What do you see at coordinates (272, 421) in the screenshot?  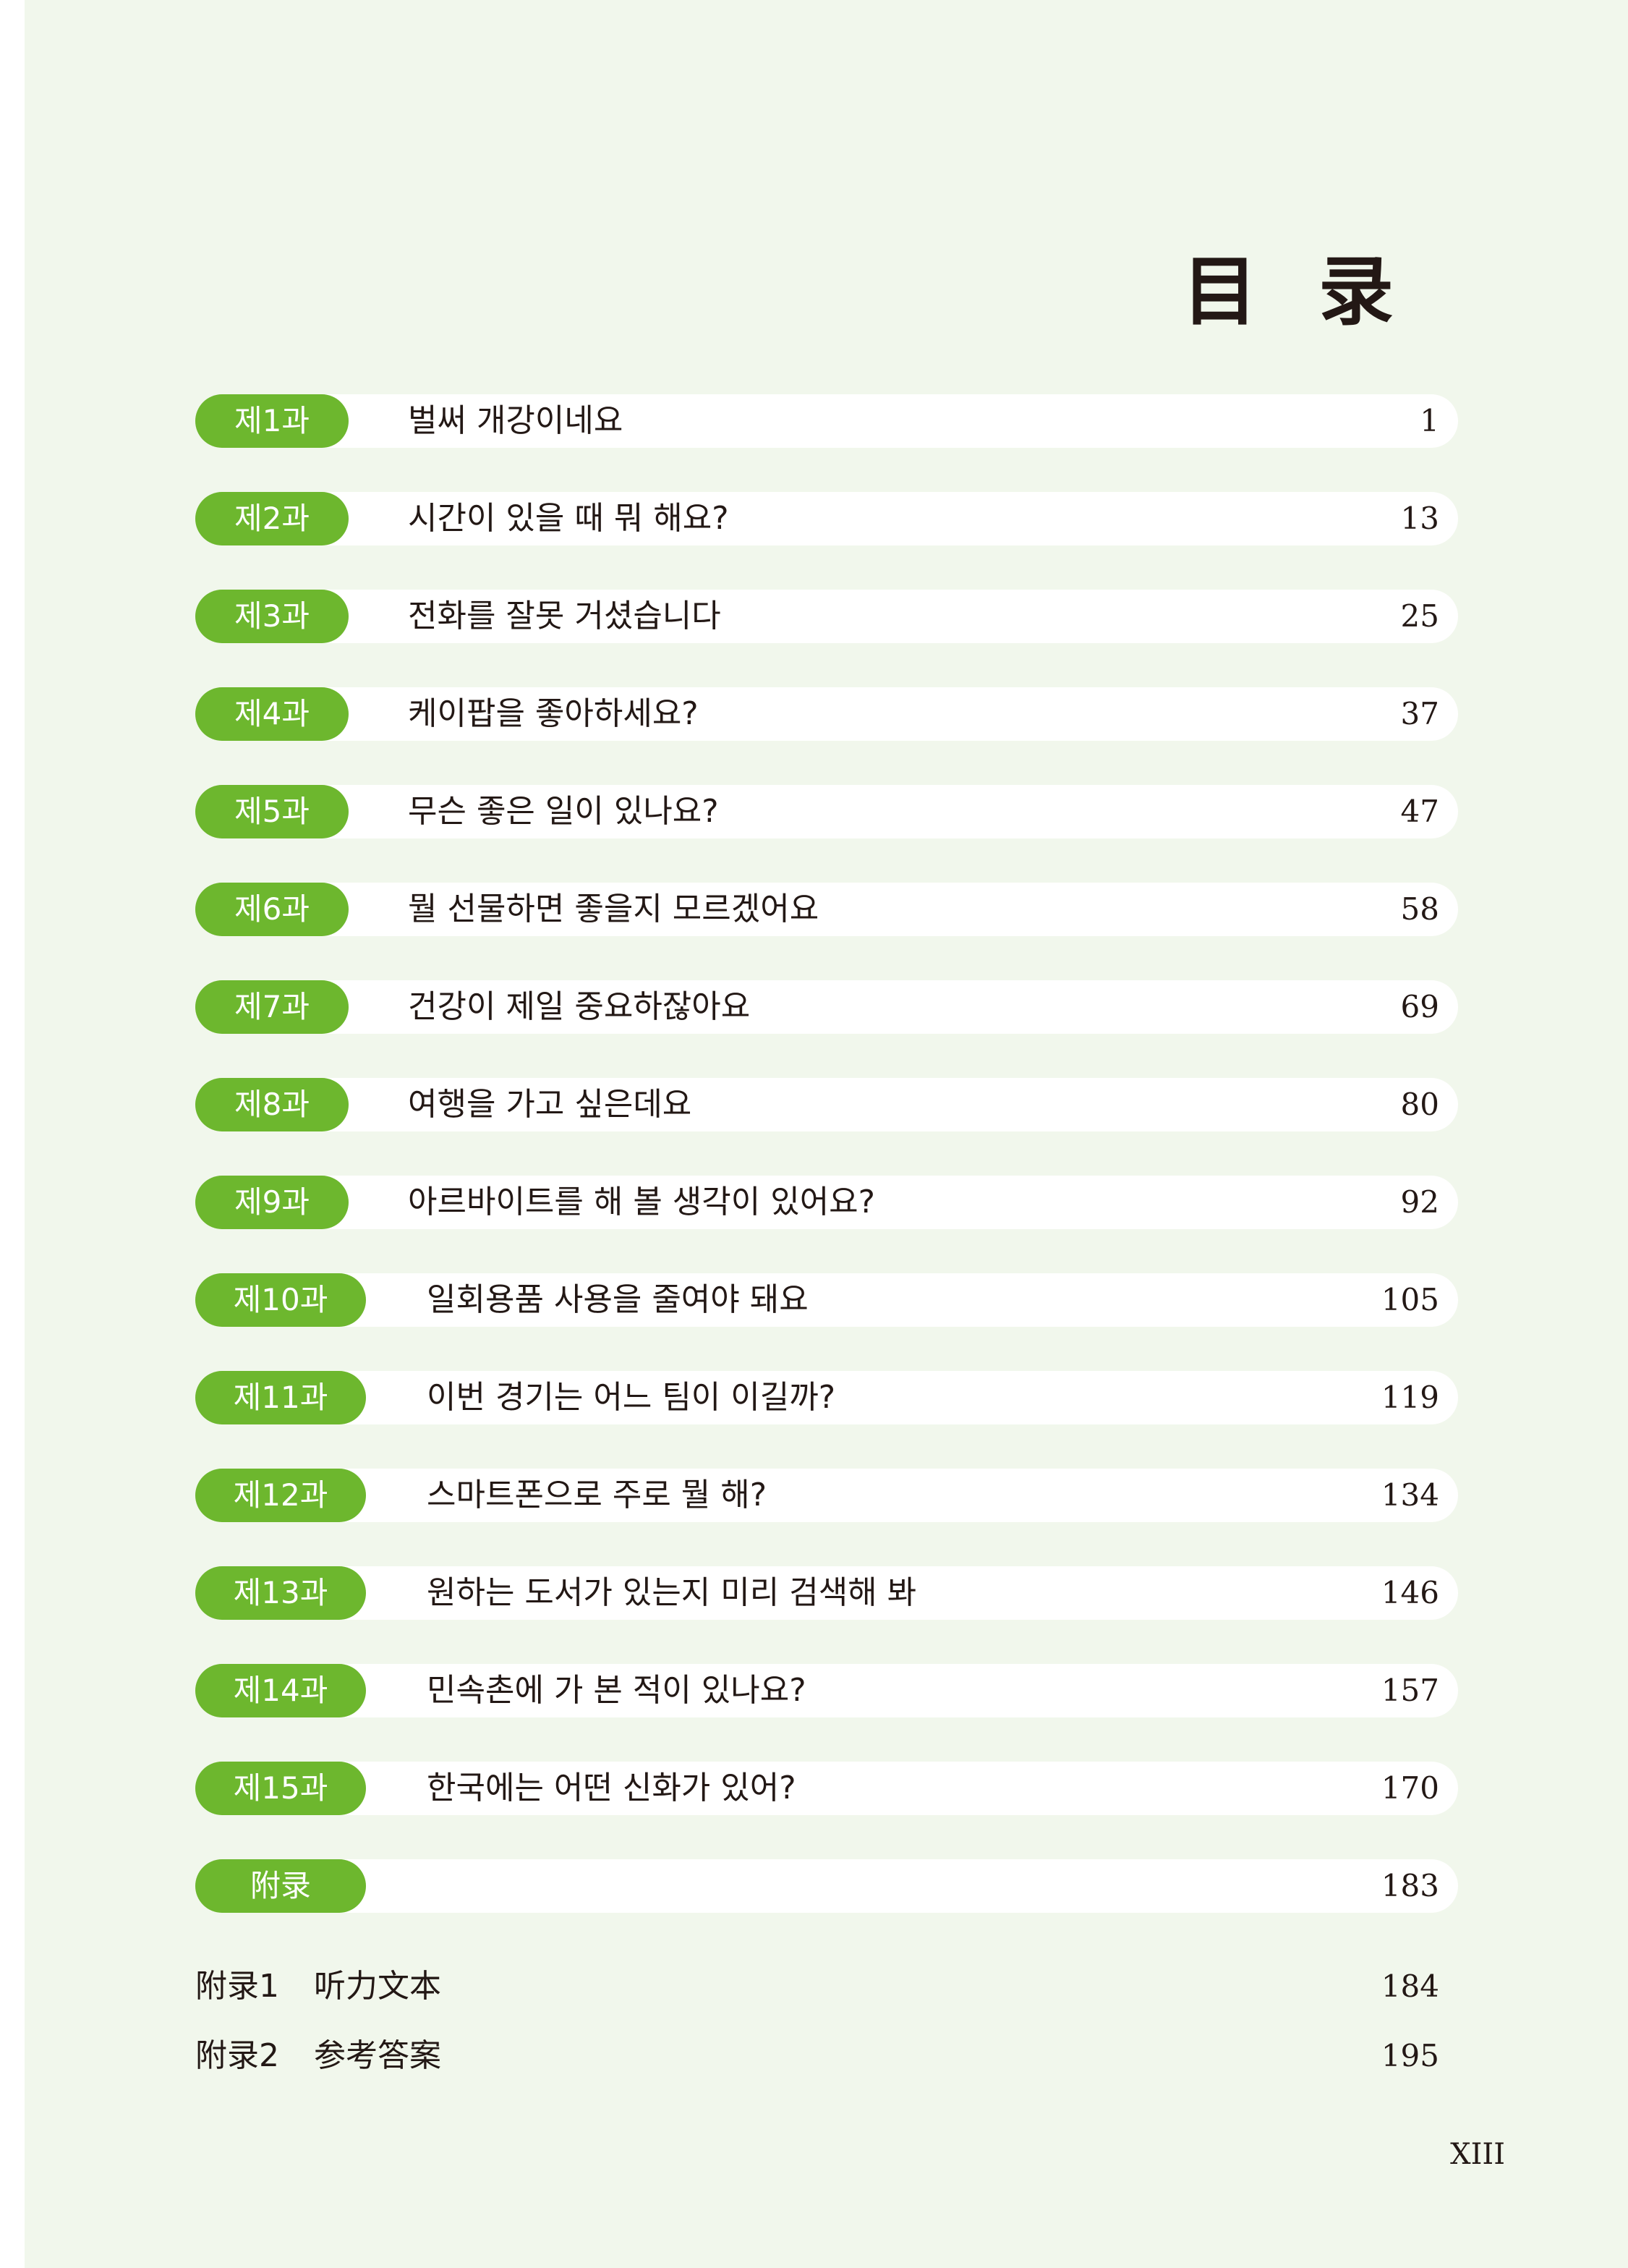 I see `lesson-label: 제1과` at bounding box center [272, 421].